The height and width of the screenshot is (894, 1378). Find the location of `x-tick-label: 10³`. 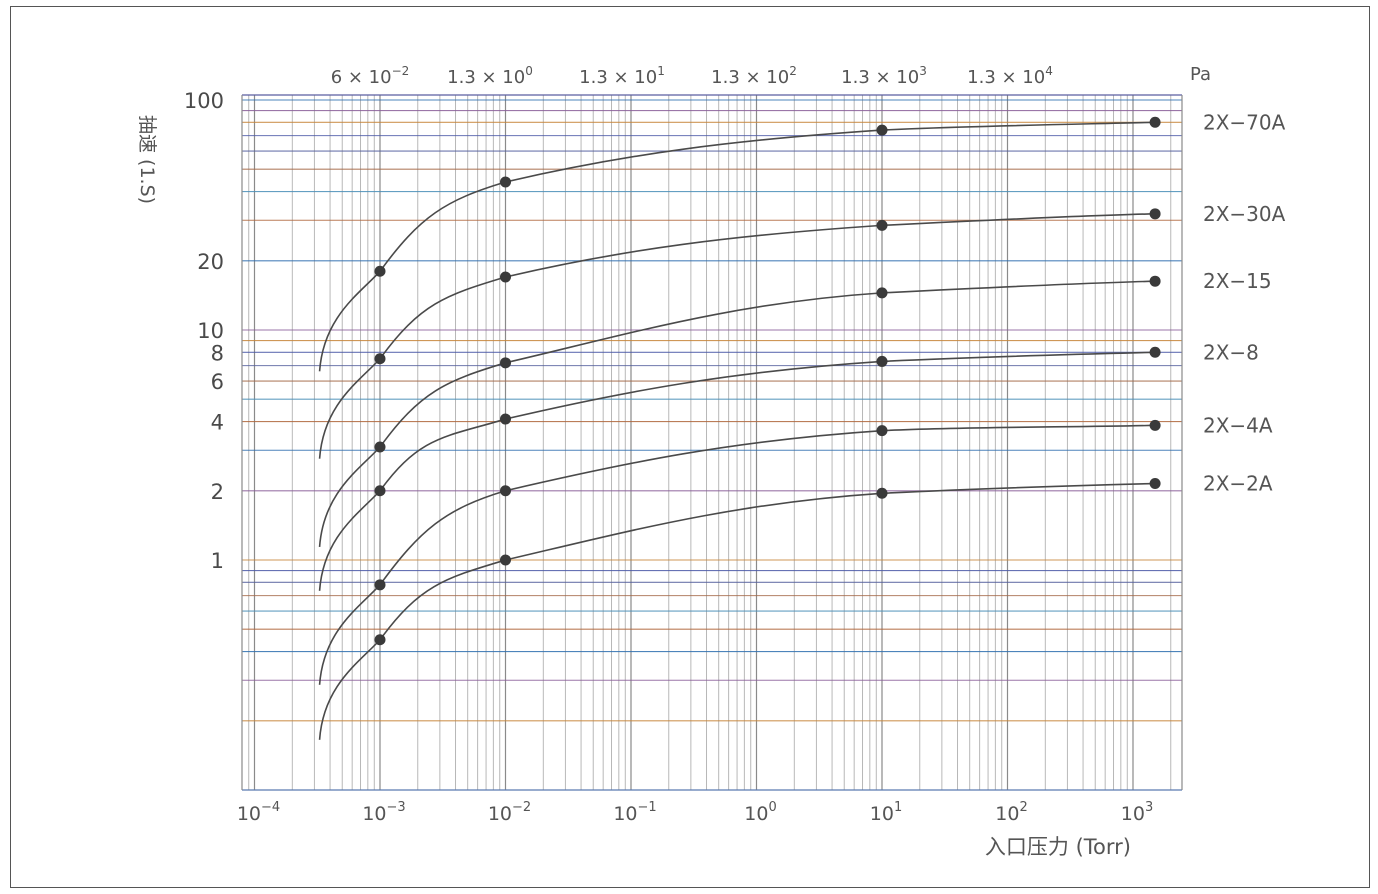

x-tick-label: 10³ is located at coordinates (1137, 812).